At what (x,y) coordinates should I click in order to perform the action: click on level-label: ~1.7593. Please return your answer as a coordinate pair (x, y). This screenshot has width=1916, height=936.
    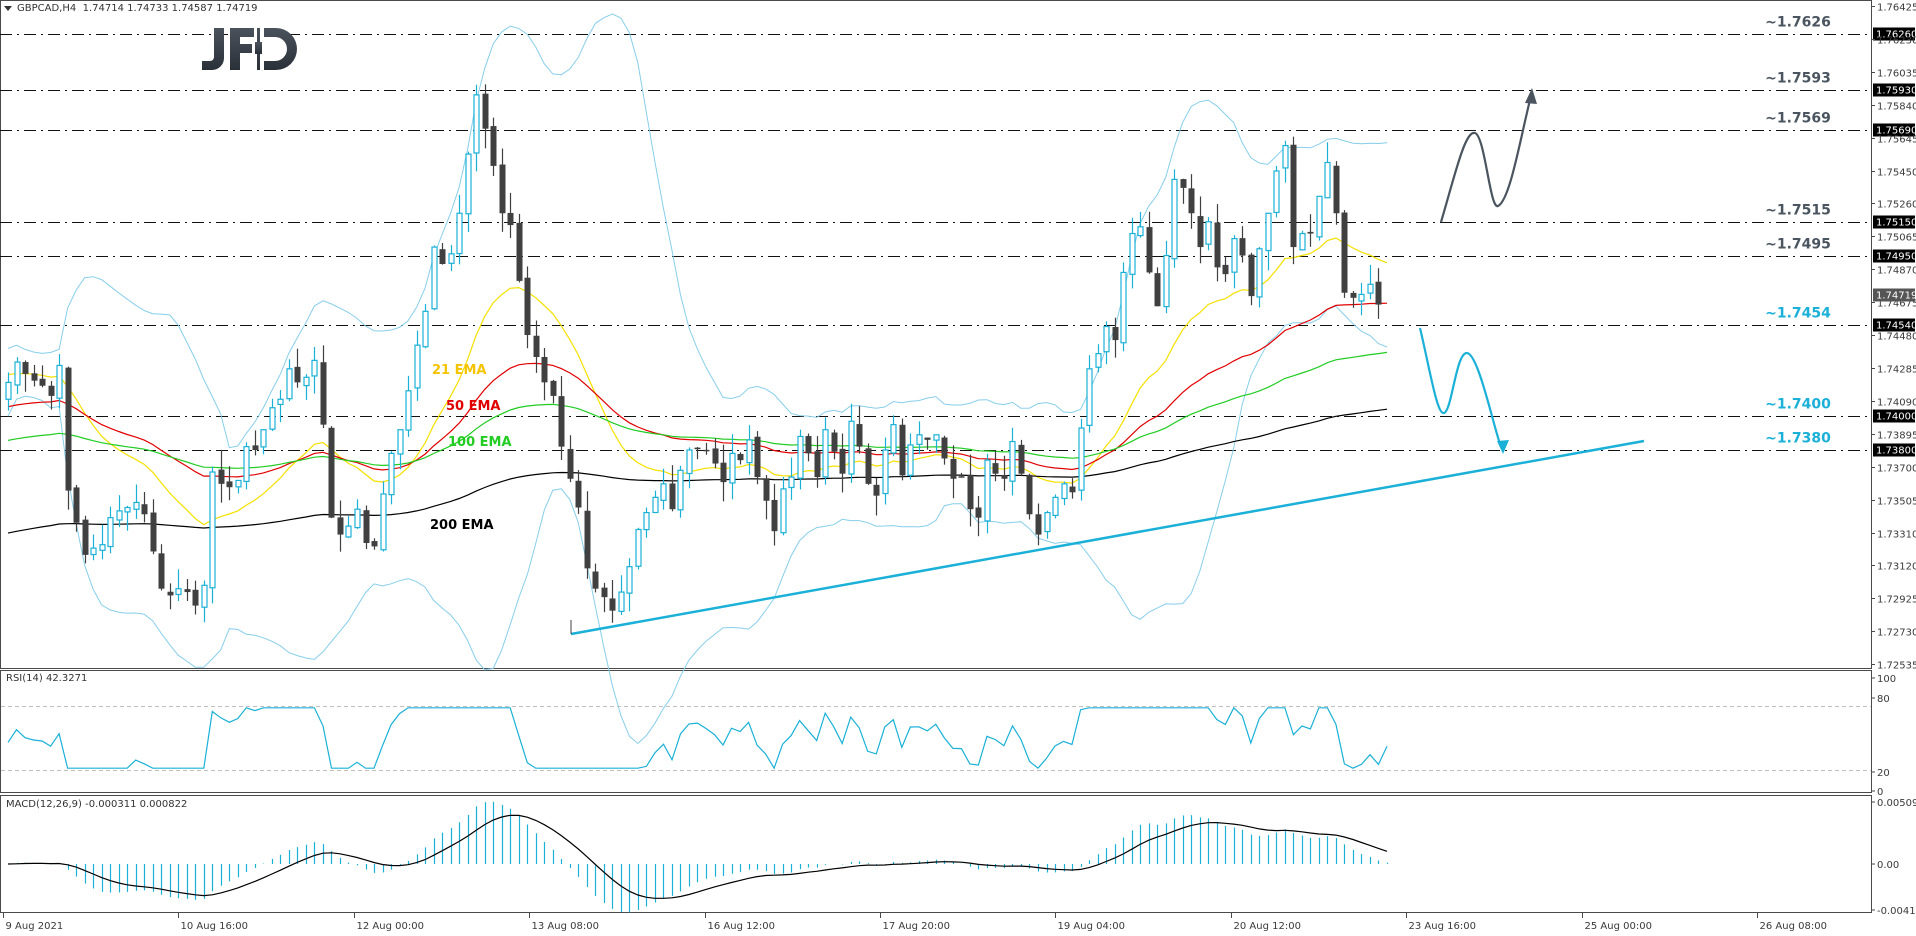
    Looking at the image, I should click on (1798, 79).